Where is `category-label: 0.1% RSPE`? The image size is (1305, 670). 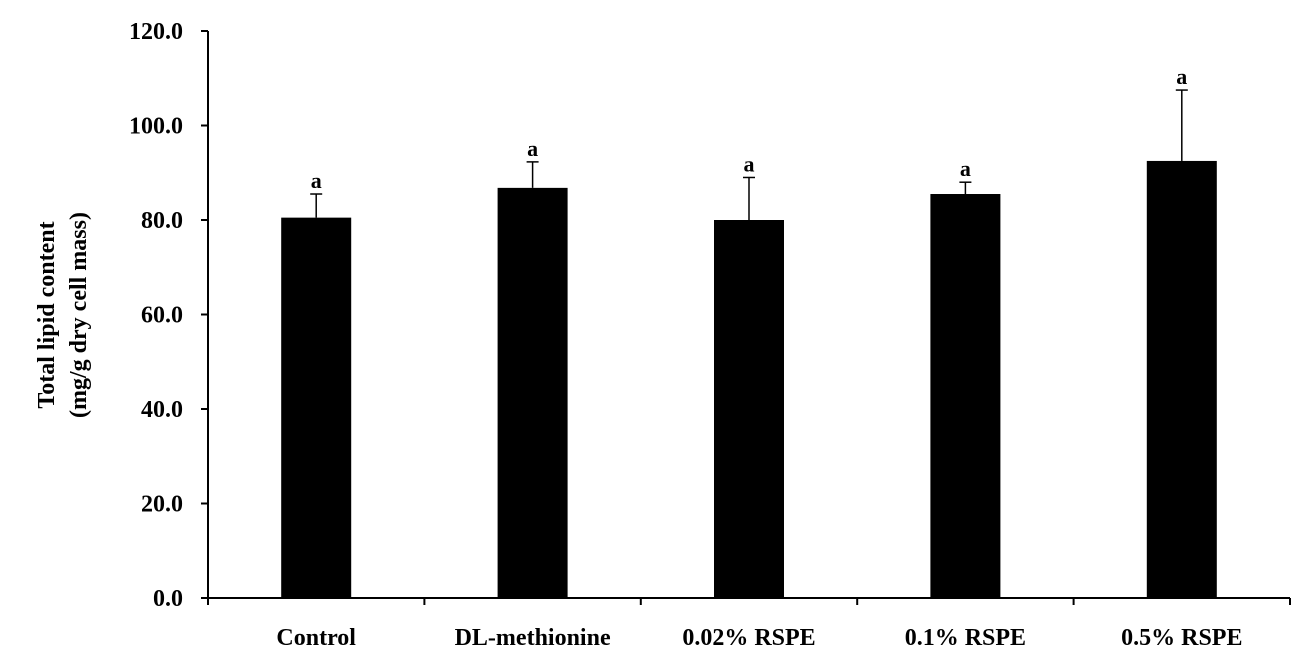 category-label: 0.1% RSPE is located at coordinates (965, 638).